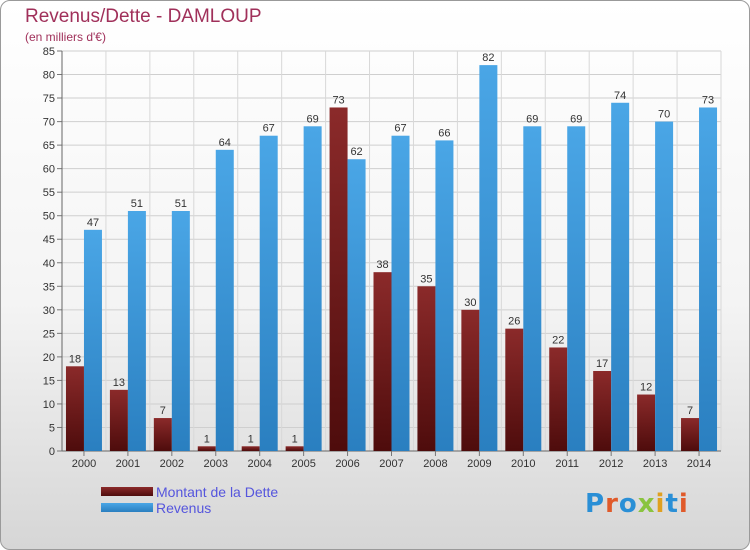  I want to click on value-label-revenus: 66, so click(444, 133).